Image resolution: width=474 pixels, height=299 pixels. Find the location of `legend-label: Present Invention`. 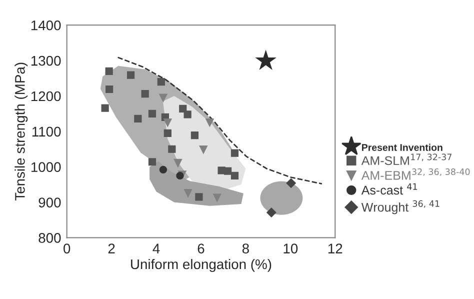

legend-label: Present Invention is located at coordinates (402, 147).